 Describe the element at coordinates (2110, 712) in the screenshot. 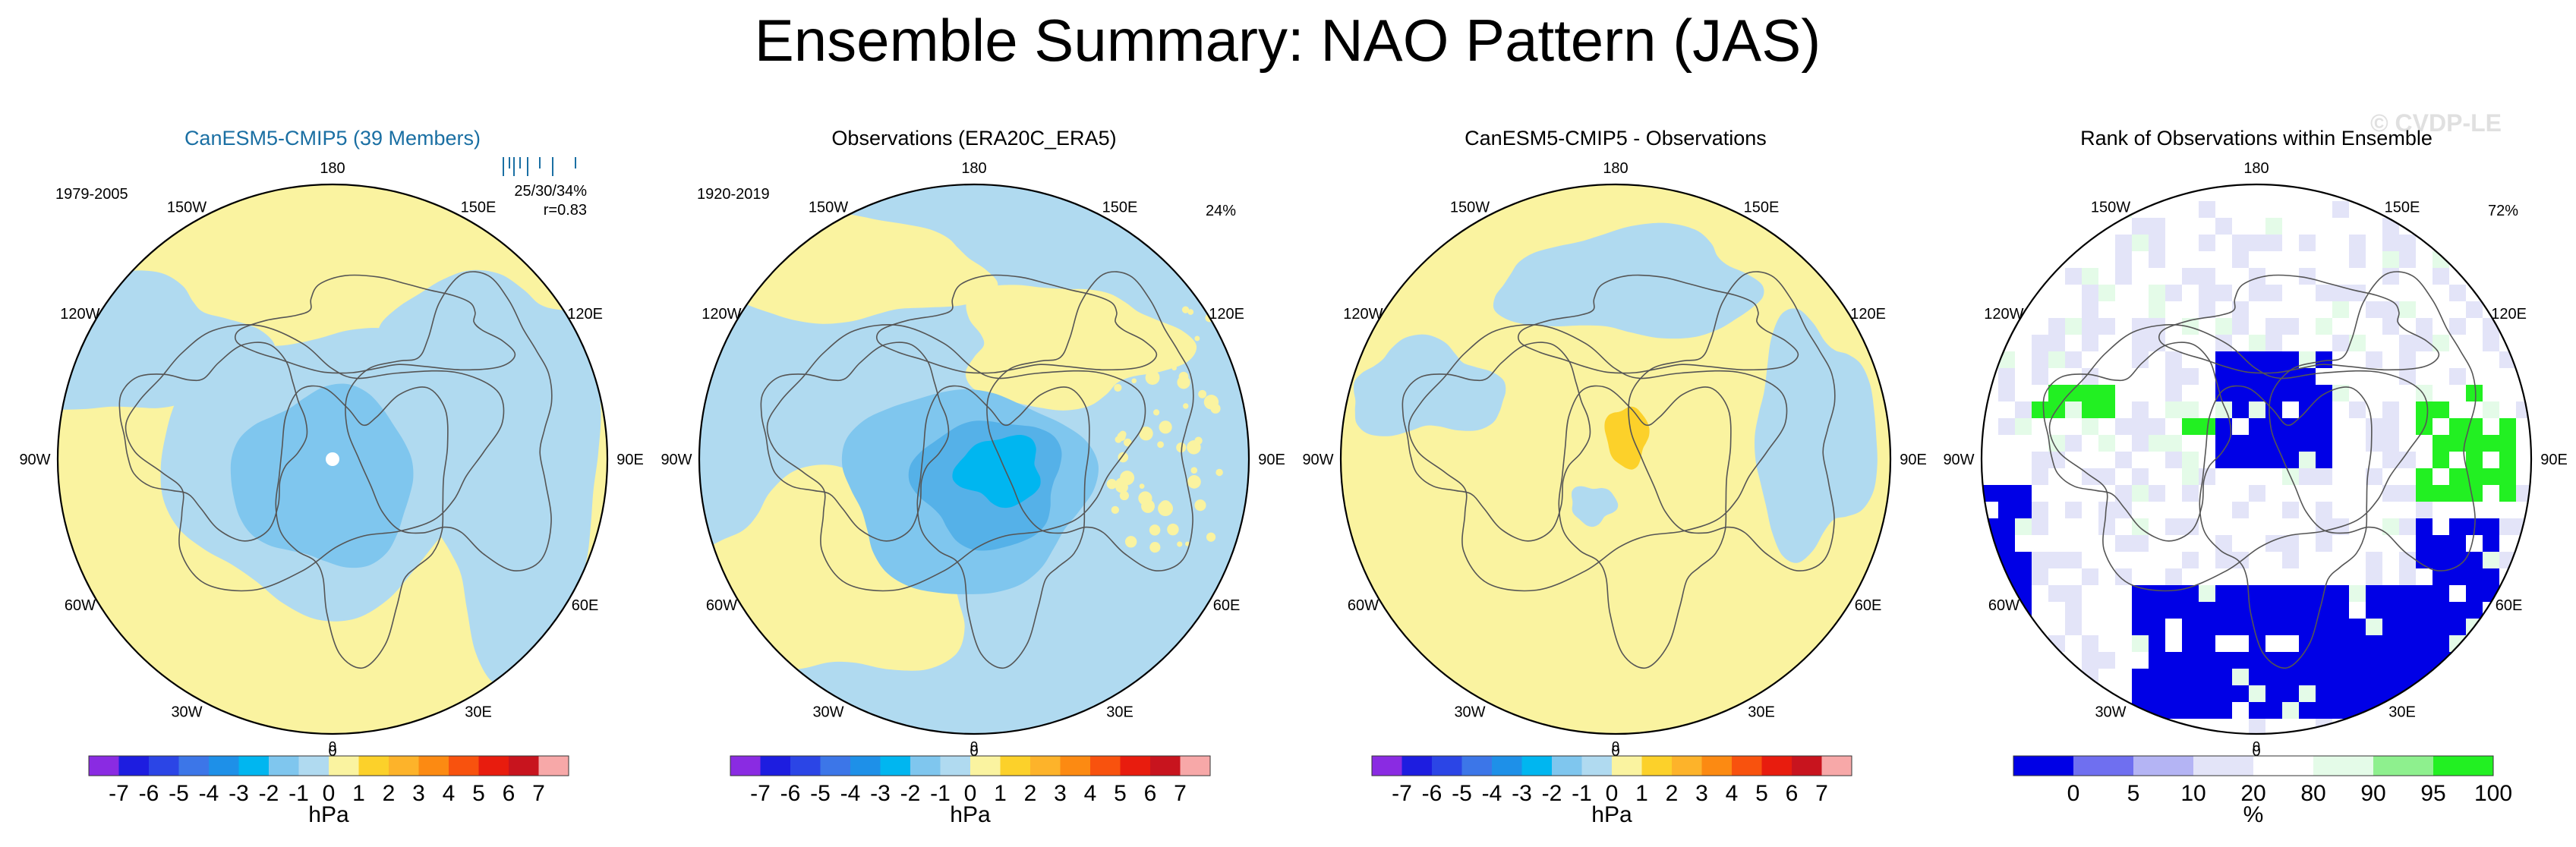

I see `longitude-label: 30W` at that location.